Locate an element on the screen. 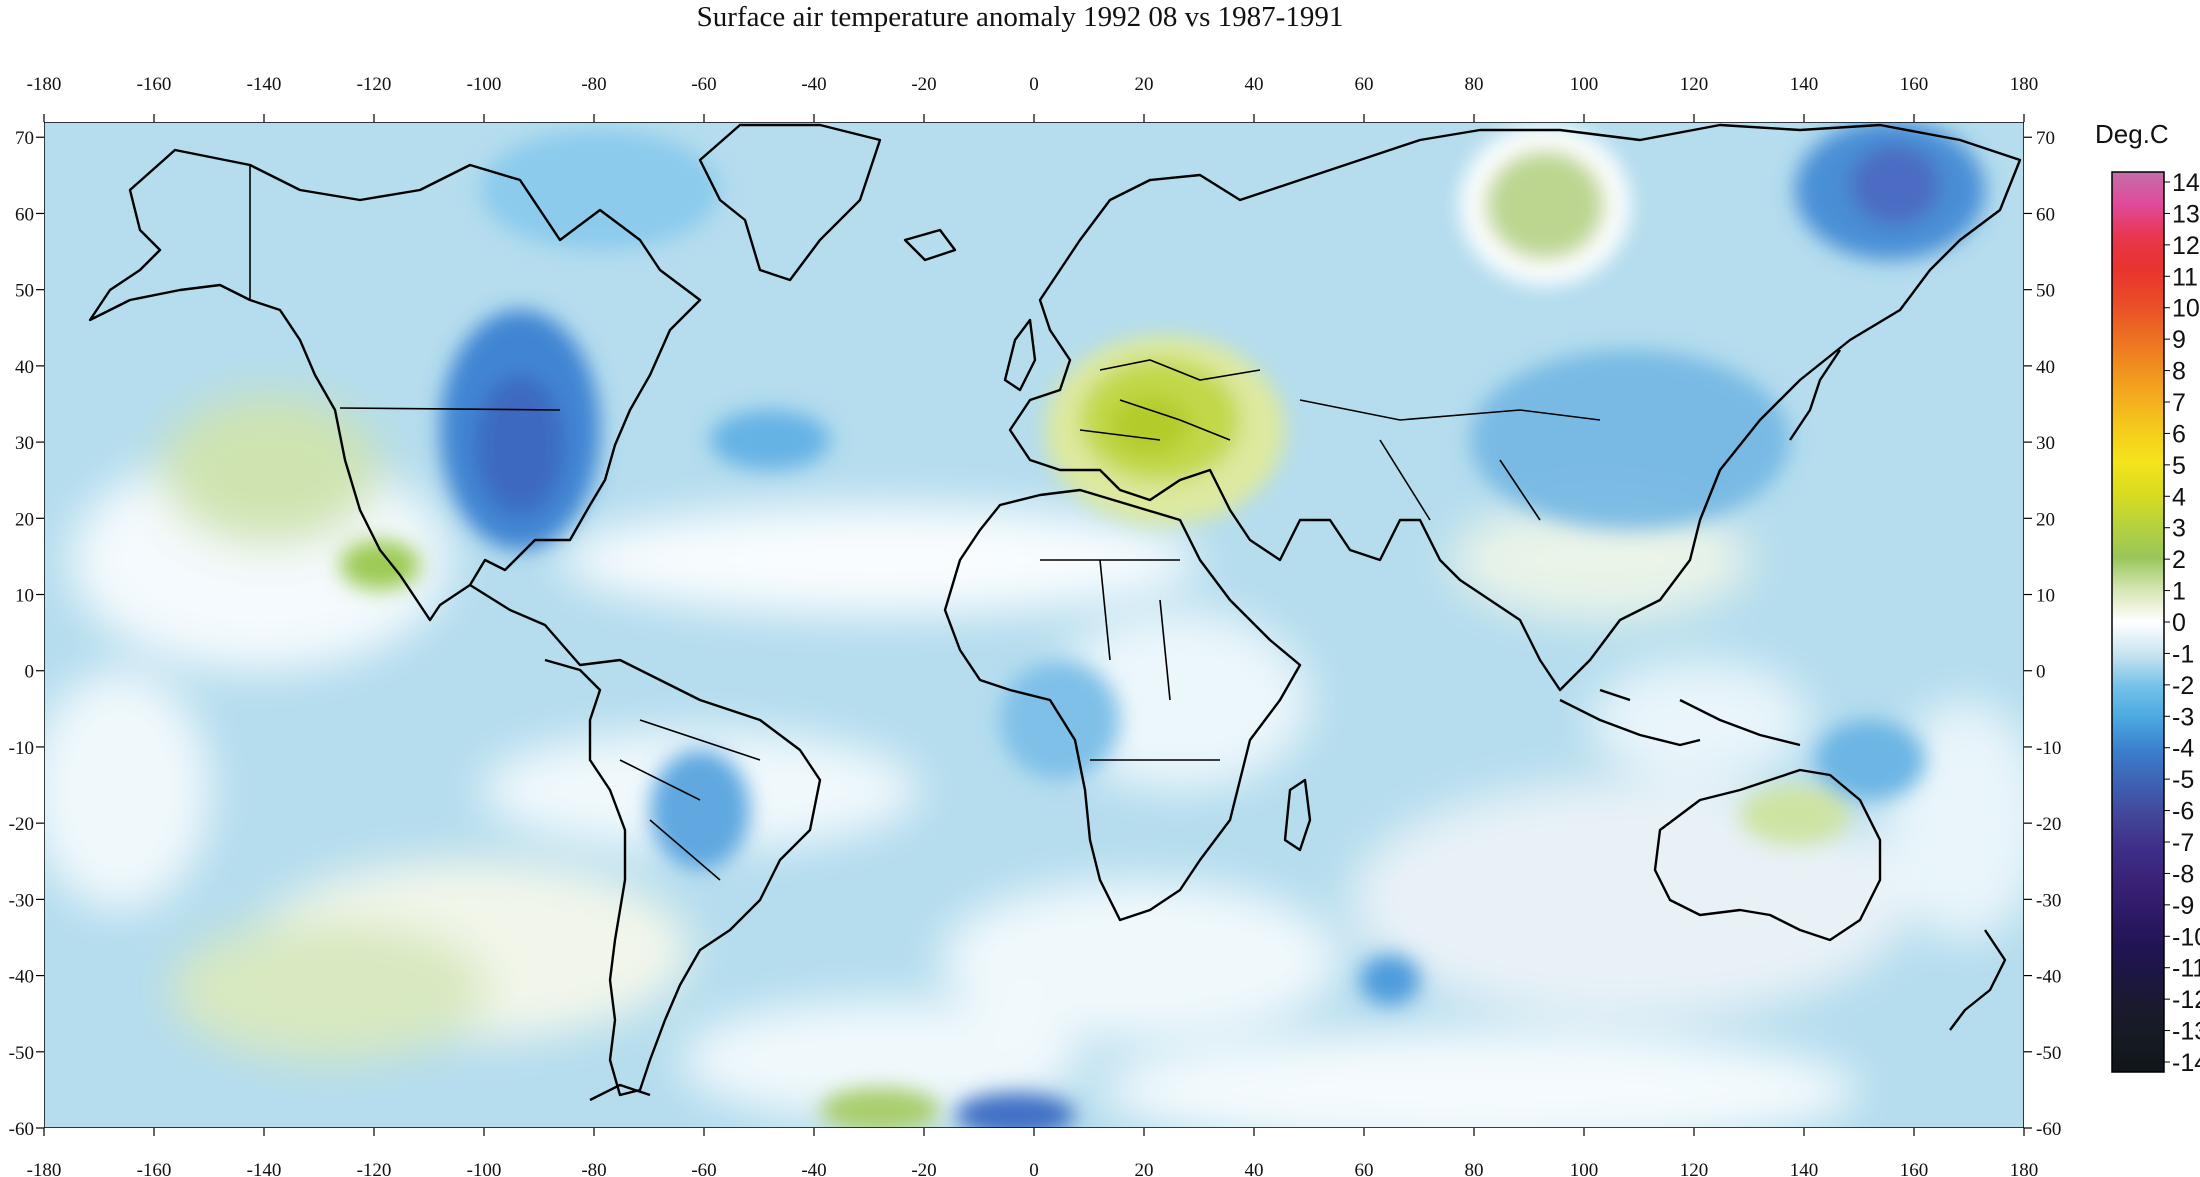 Image resolution: width=2200 pixels, height=1177 pixels. lat-tick-label-right: -20 is located at coordinates (2048, 824).